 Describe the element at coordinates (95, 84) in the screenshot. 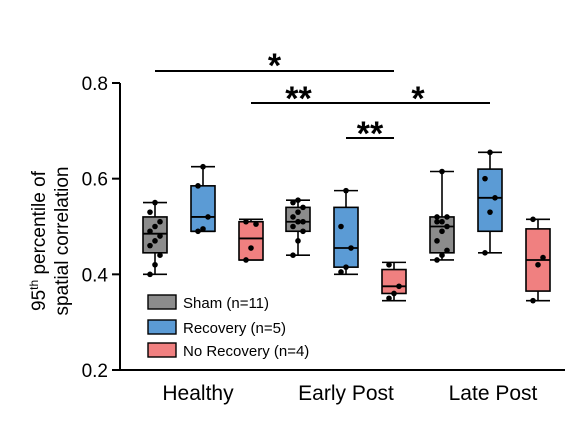

I see `y-tick-label: 0.8` at that location.